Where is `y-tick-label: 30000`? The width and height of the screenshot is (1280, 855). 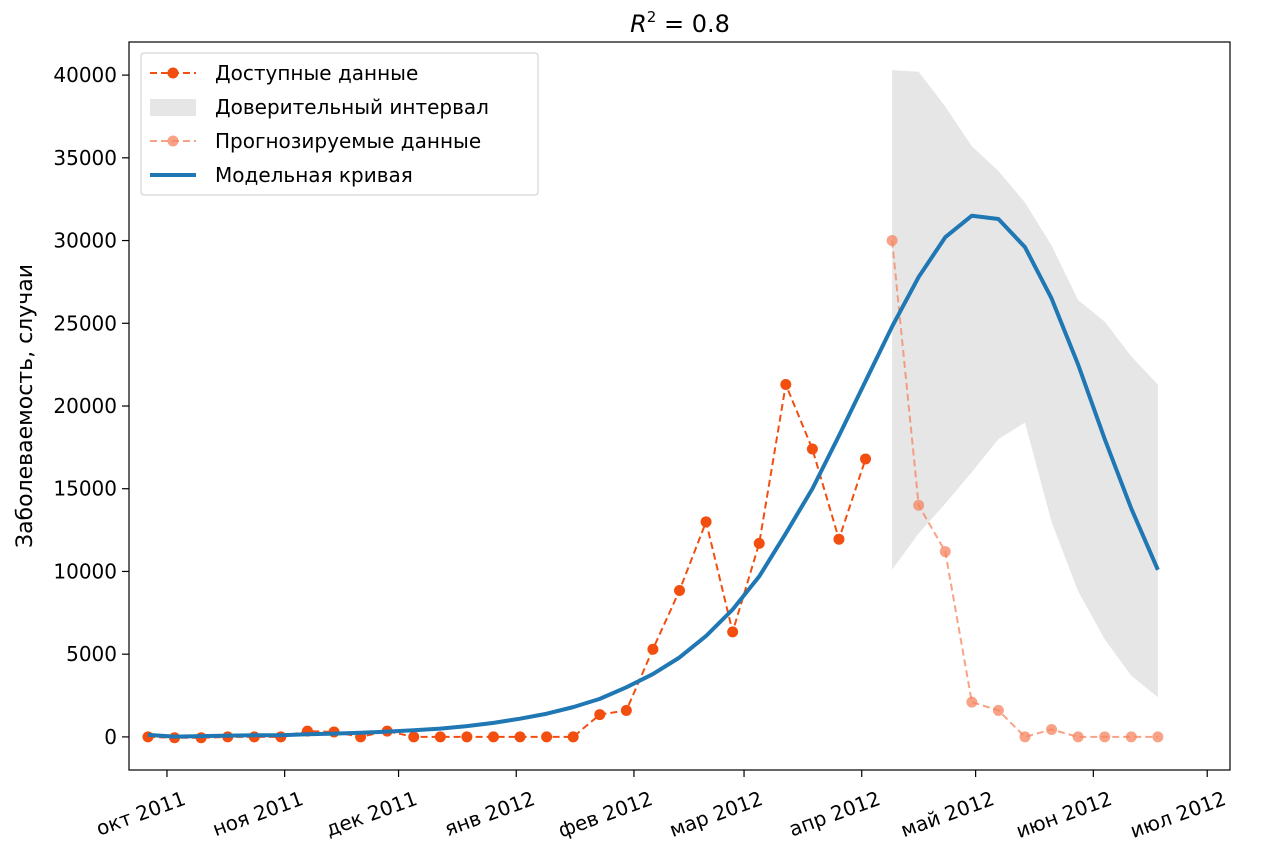 y-tick-label: 30000 is located at coordinates (85, 241).